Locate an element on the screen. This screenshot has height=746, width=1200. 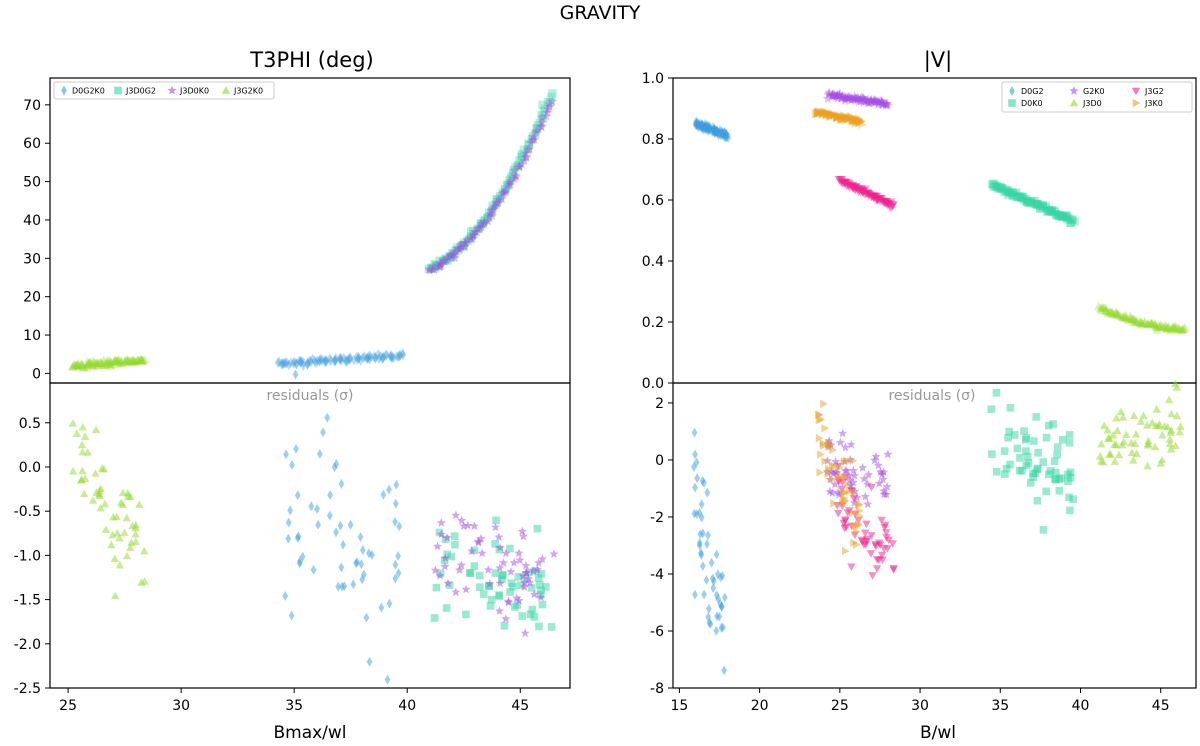
right-residuals-label: residuals (σ) is located at coordinates (931, 396).